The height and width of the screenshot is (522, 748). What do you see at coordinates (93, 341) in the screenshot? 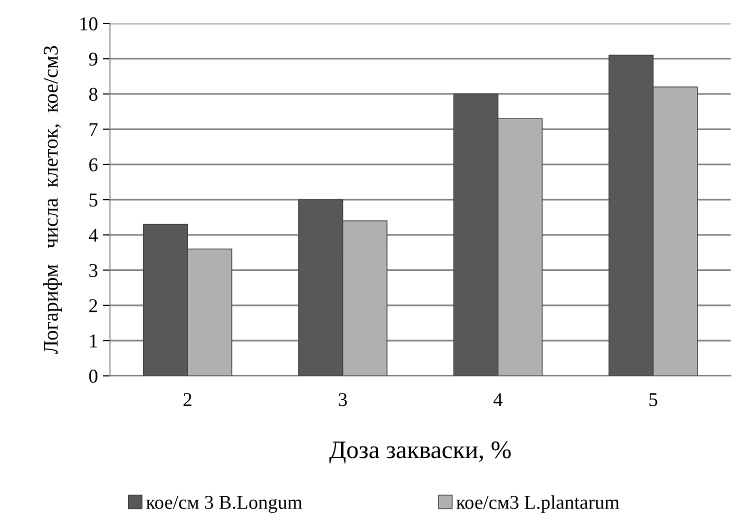
I see `y-tick-label: 1` at bounding box center [93, 341].